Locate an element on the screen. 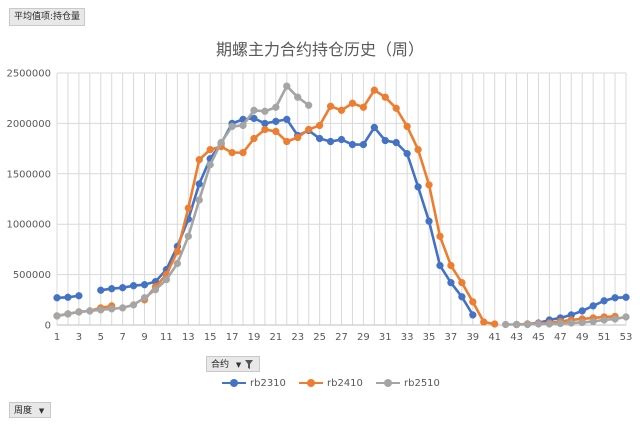 The height and width of the screenshot is (427, 640). x-tick-label: 45 is located at coordinates (538, 337).